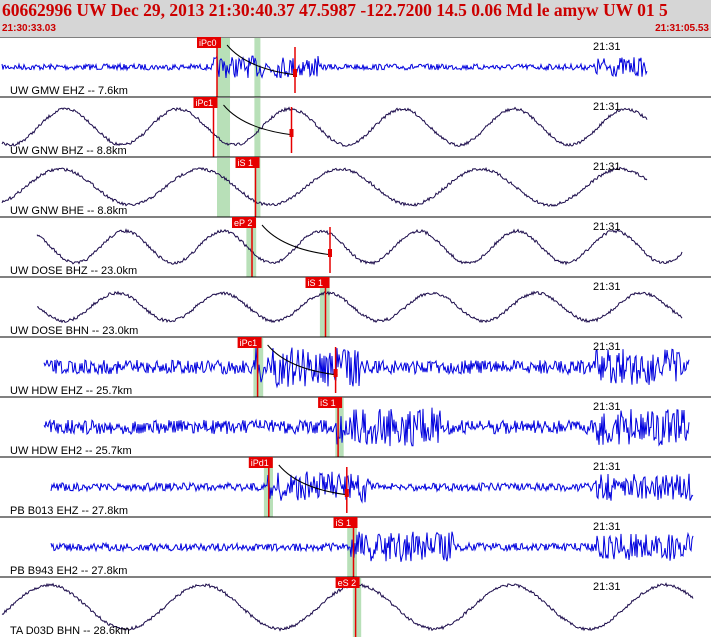  I want to click on station-label: UW HDW EH2 -- 25.7km, so click(71, 451).